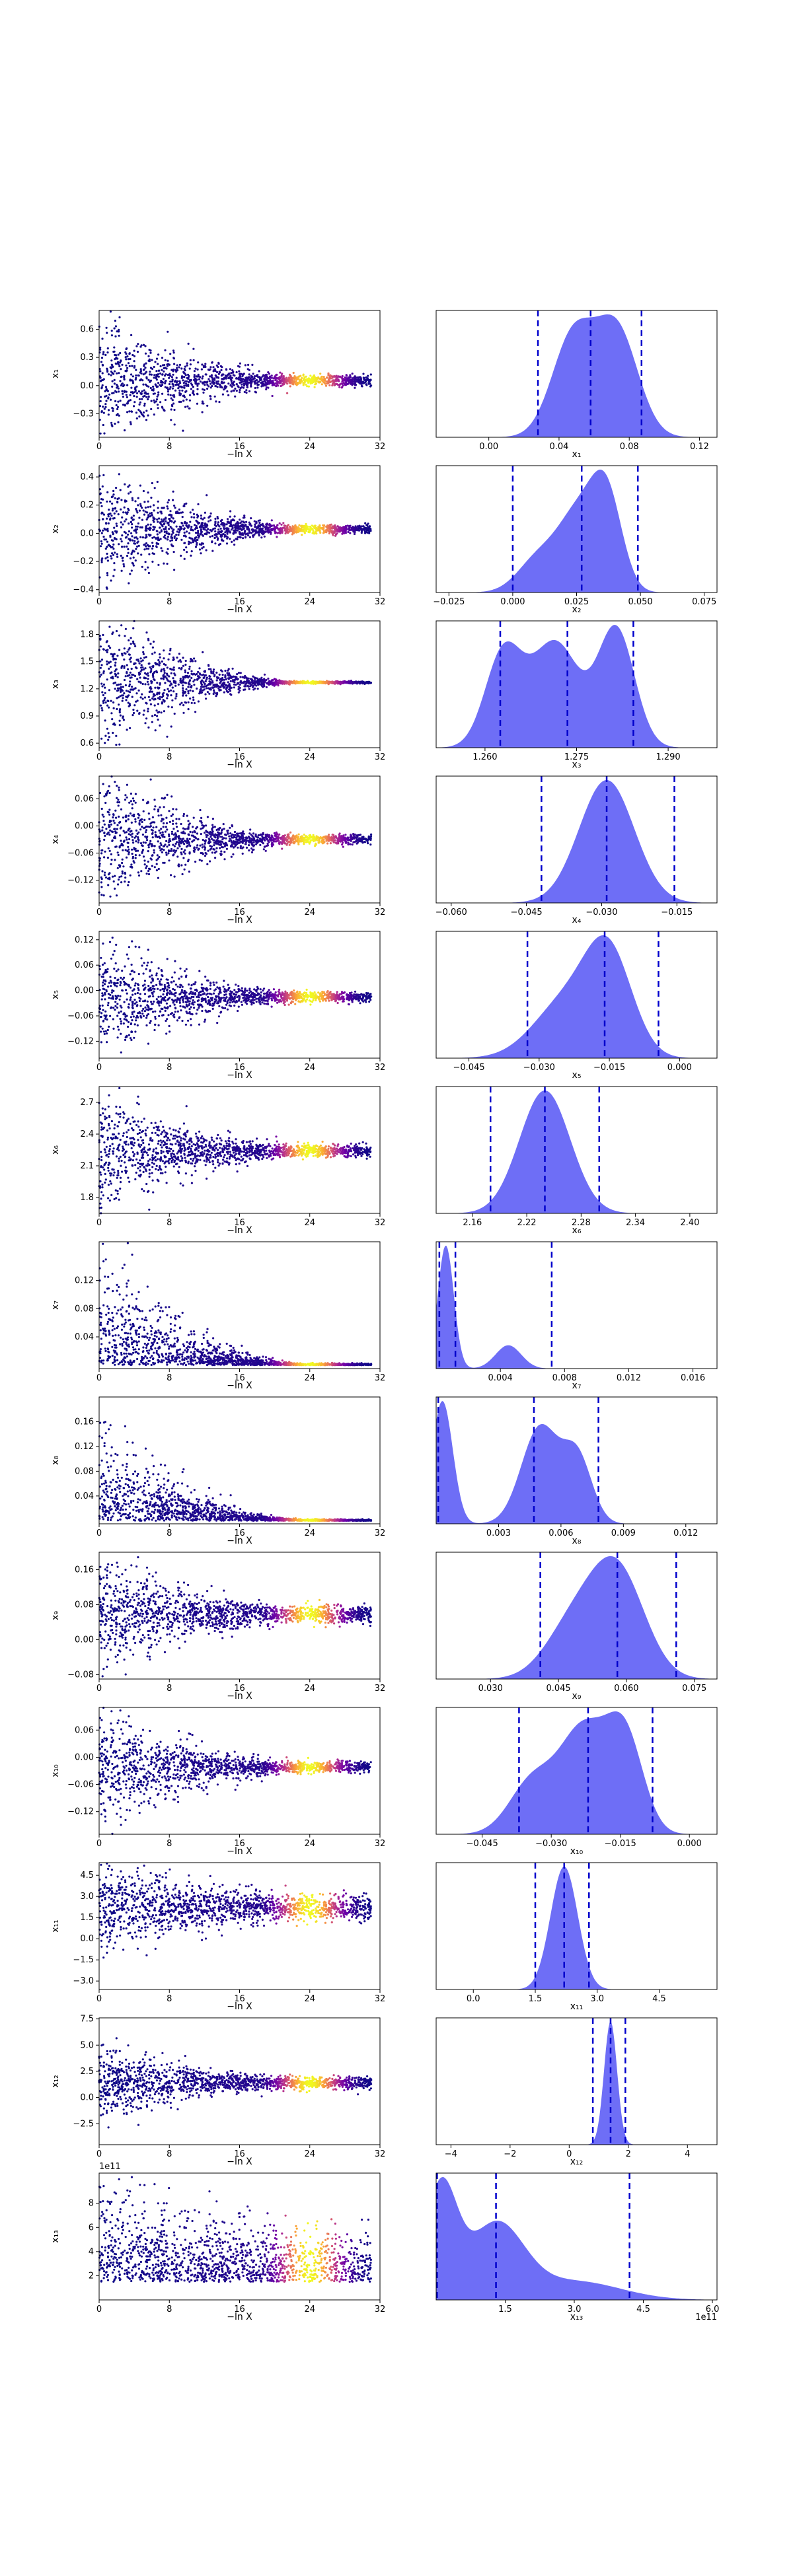 The height and width of the screenshot is (2576, 793). What do you see at coordinates (87, 386) in the screenshot?
I see `y-tick-label: 0.0` at bounding box center [87, 386].